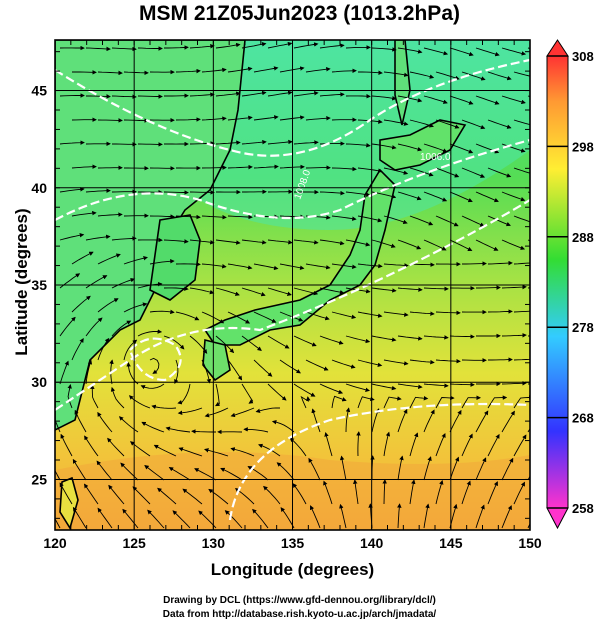  What do you see at coordinates (423, 145) in the screenshot?
I see `japan-hokkaido` at bounding box center [423, 145].